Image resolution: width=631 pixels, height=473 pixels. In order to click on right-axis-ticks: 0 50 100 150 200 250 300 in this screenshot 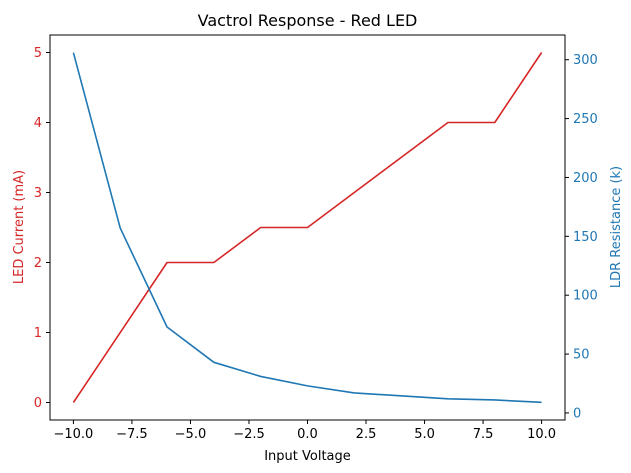, I will do `click(581, 237)`.